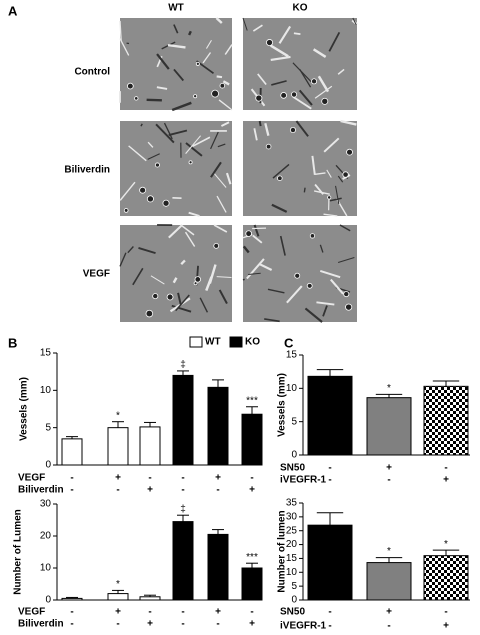 This screenshot has height=635, width=480. Describe the element at coordinates (31, 478) in the screenshot. I see `condition-label: VEGF` at that location.